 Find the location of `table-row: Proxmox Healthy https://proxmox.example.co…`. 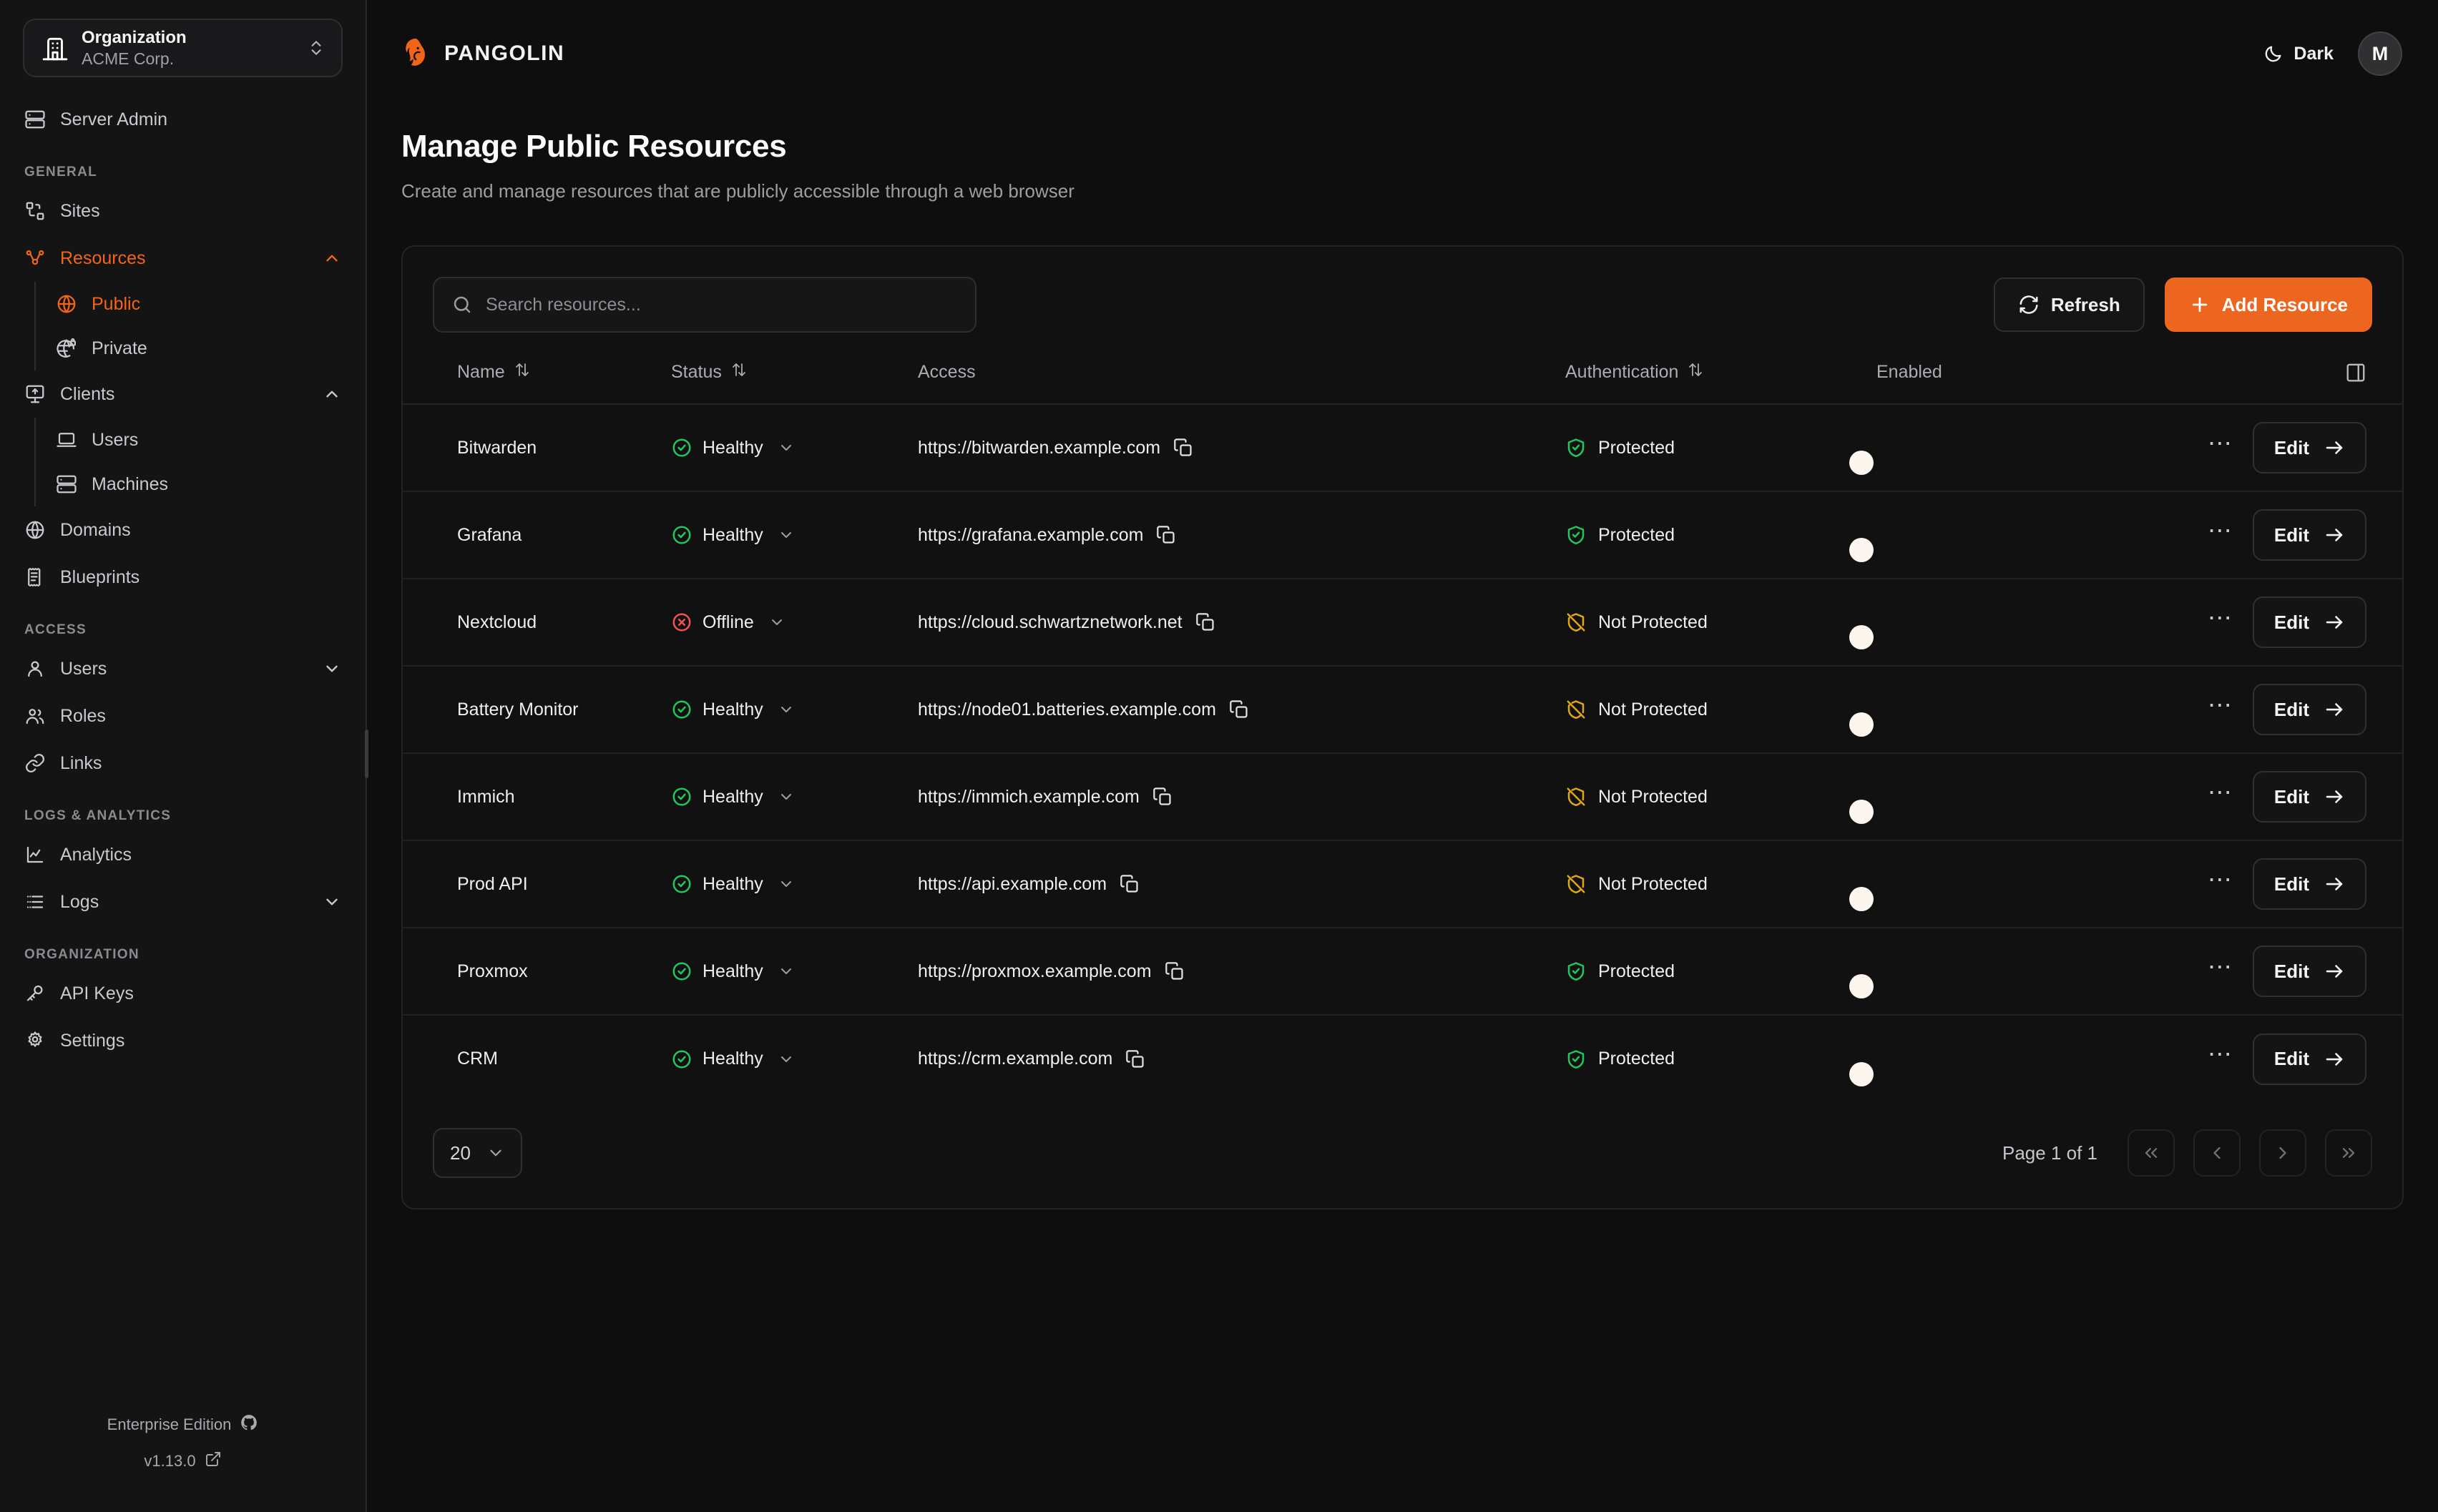

table-row: Proxmox Healthy https://proxmox.example.co… is located at coordinates (1402, 972).